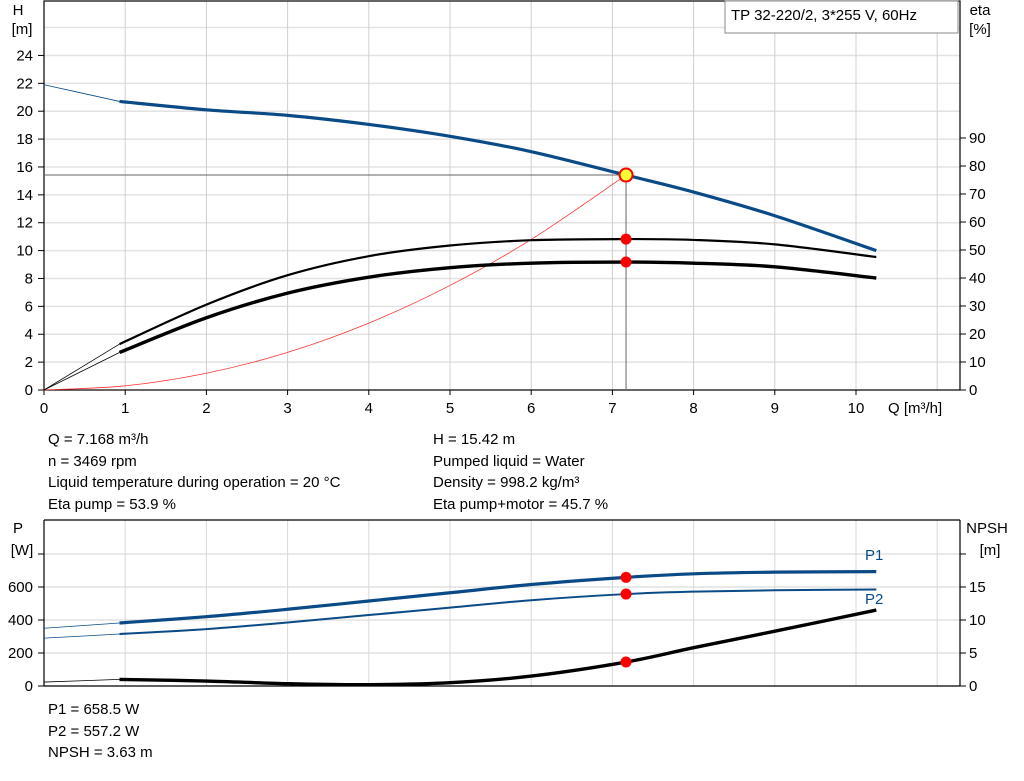 This screenshot has width=1024, height=781. What do you see at coordinates (626, 594) in the screenshot?
I see `p2-duty-marker` at bounding box center [626, 594].